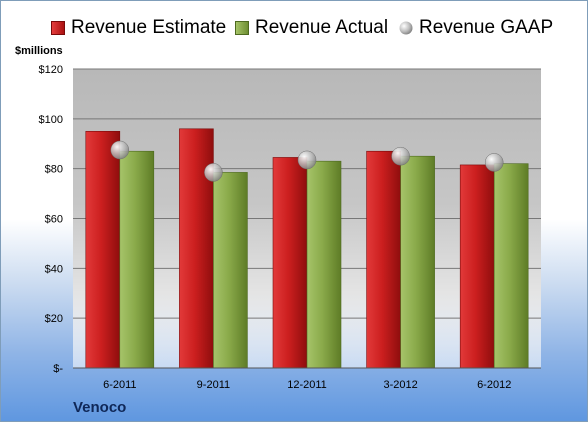 The image size is (588, 422). I want to click on gaap-markers, so click(307, 161).